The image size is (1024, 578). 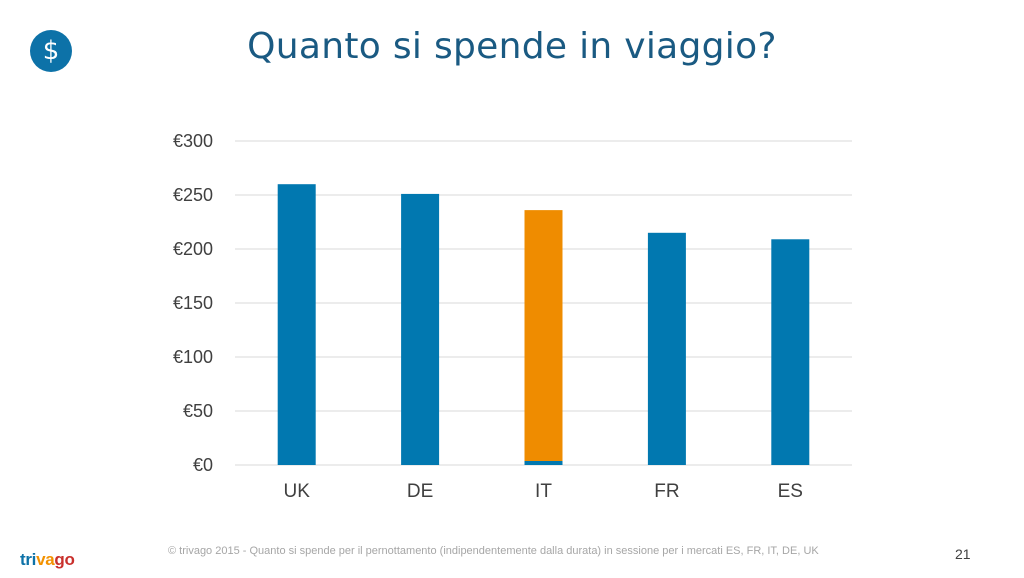 I want to click on dollar-icon: $, so click(x=51, y=51).